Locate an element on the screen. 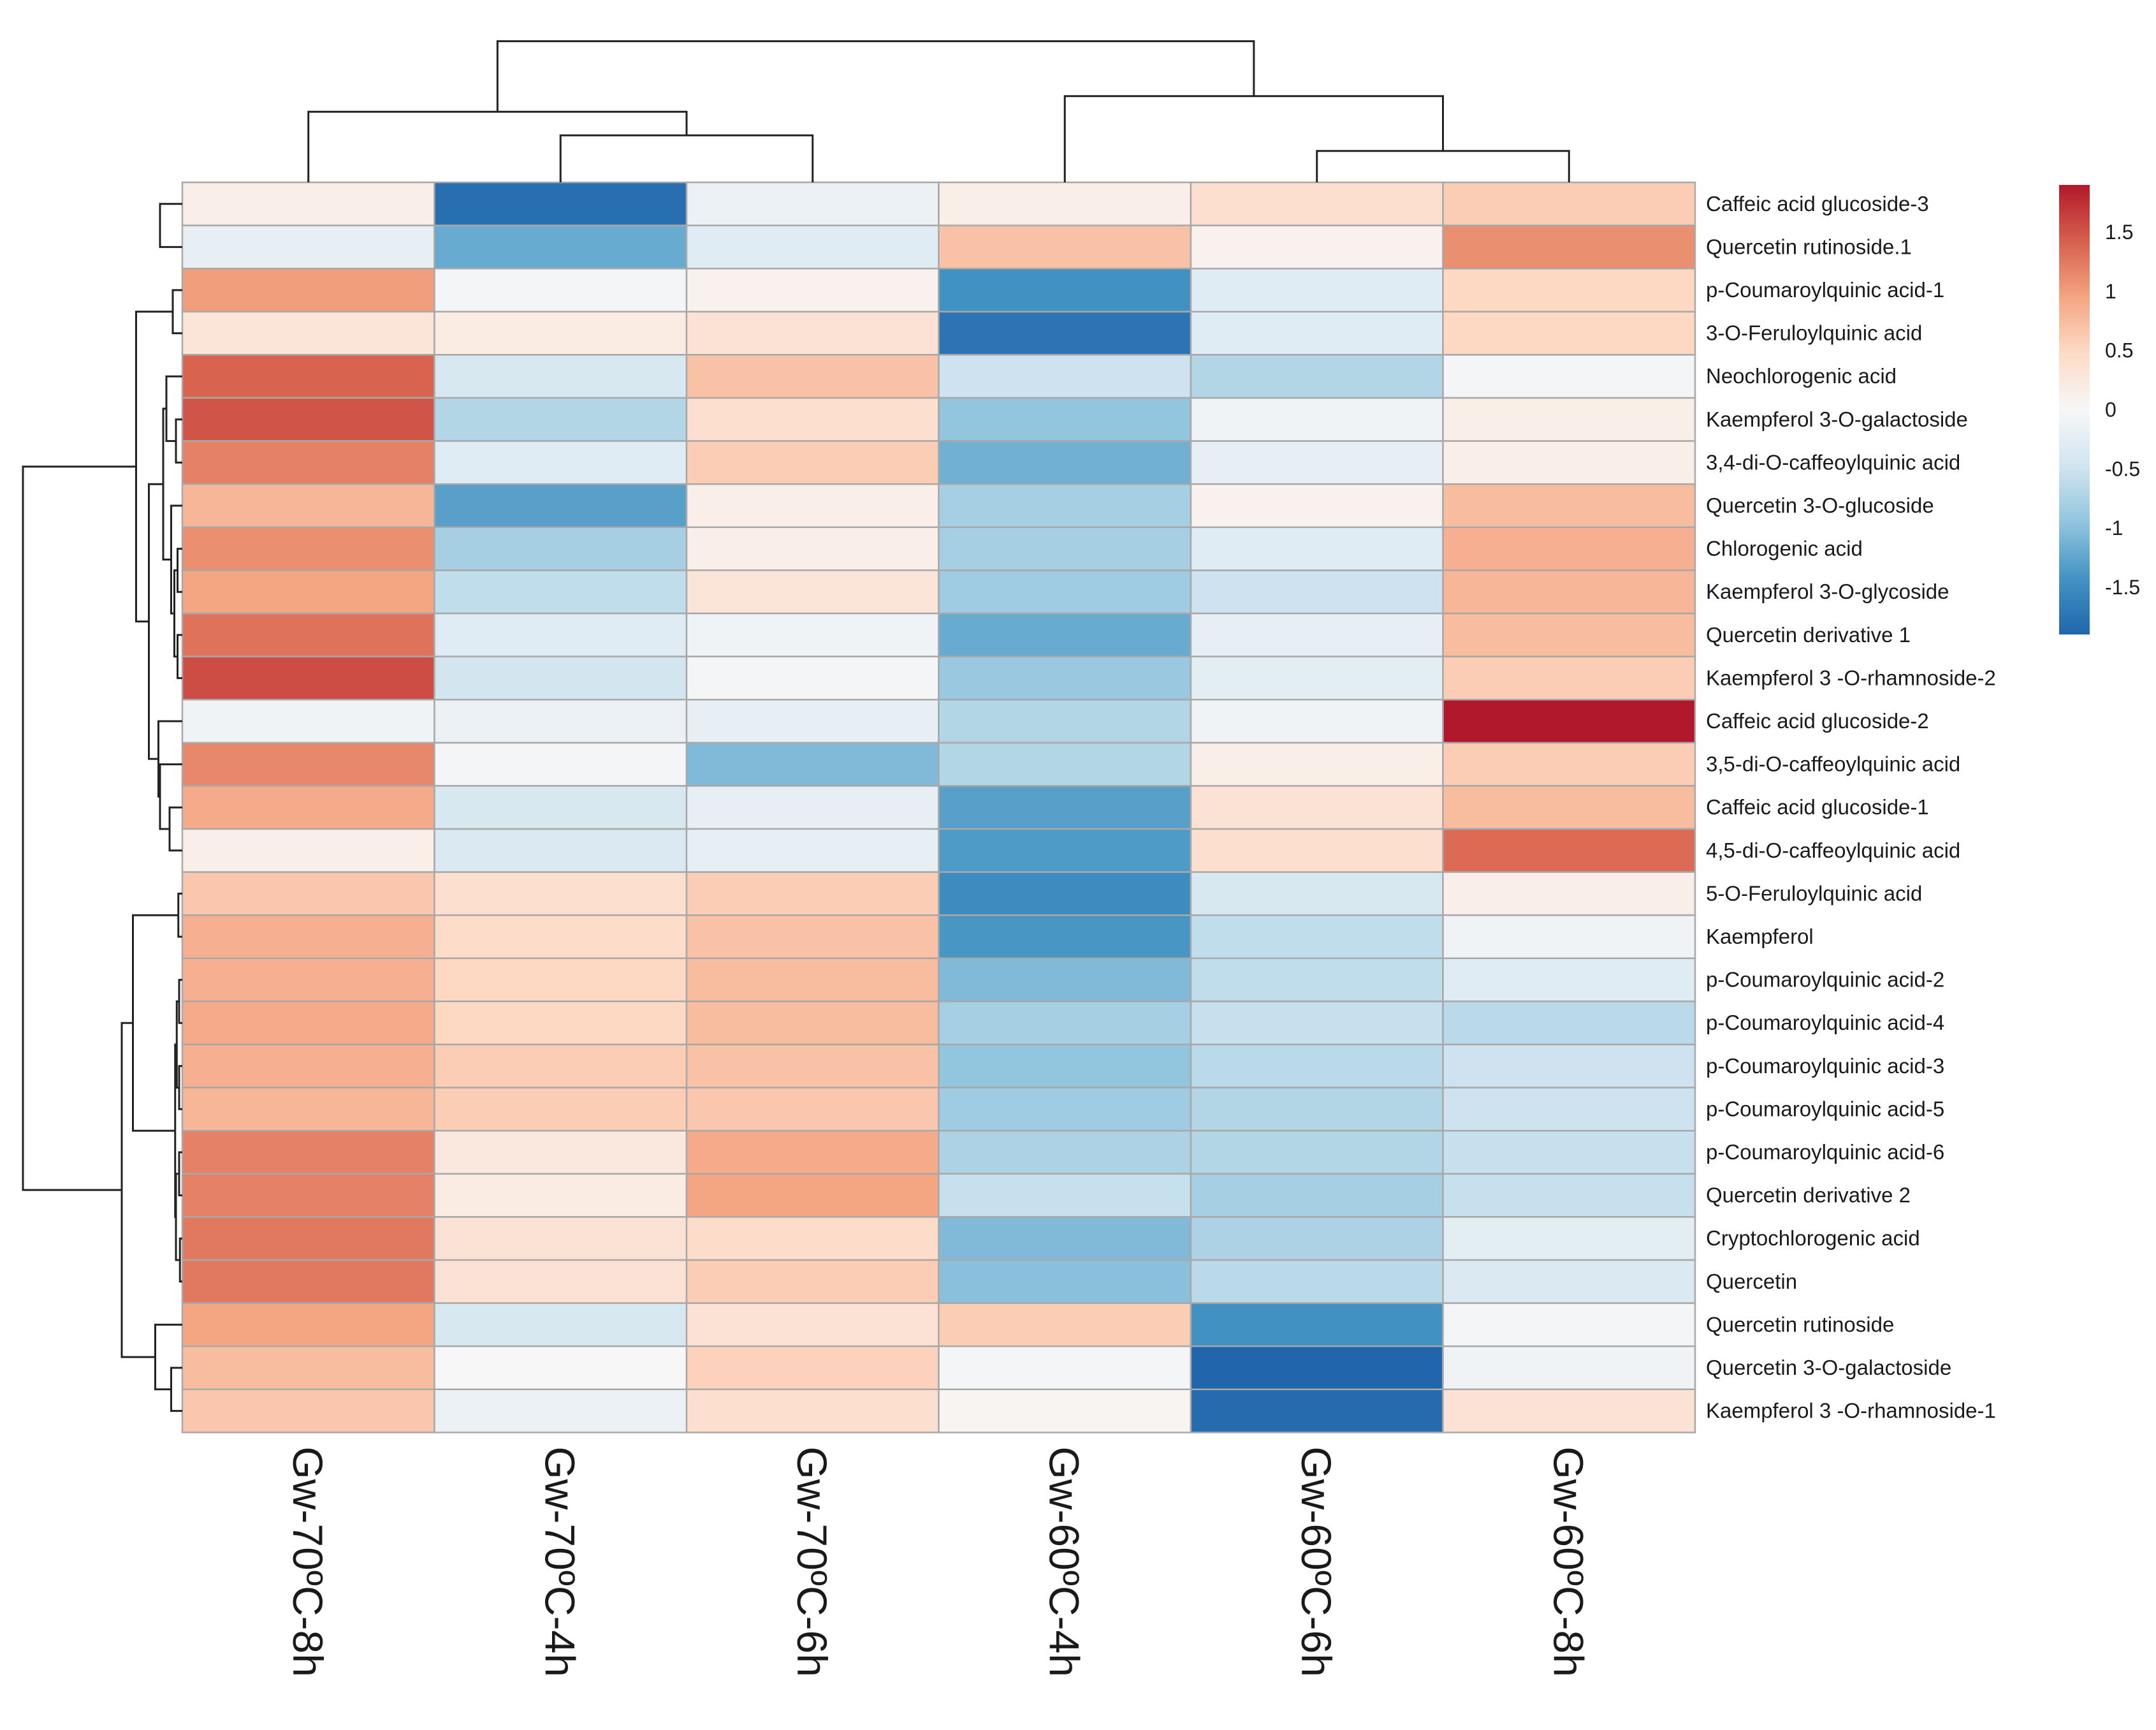 The image size is (2156, 1730). row-label: Caffeic acid glucoside-1 is located at coordinates (1817, 807).